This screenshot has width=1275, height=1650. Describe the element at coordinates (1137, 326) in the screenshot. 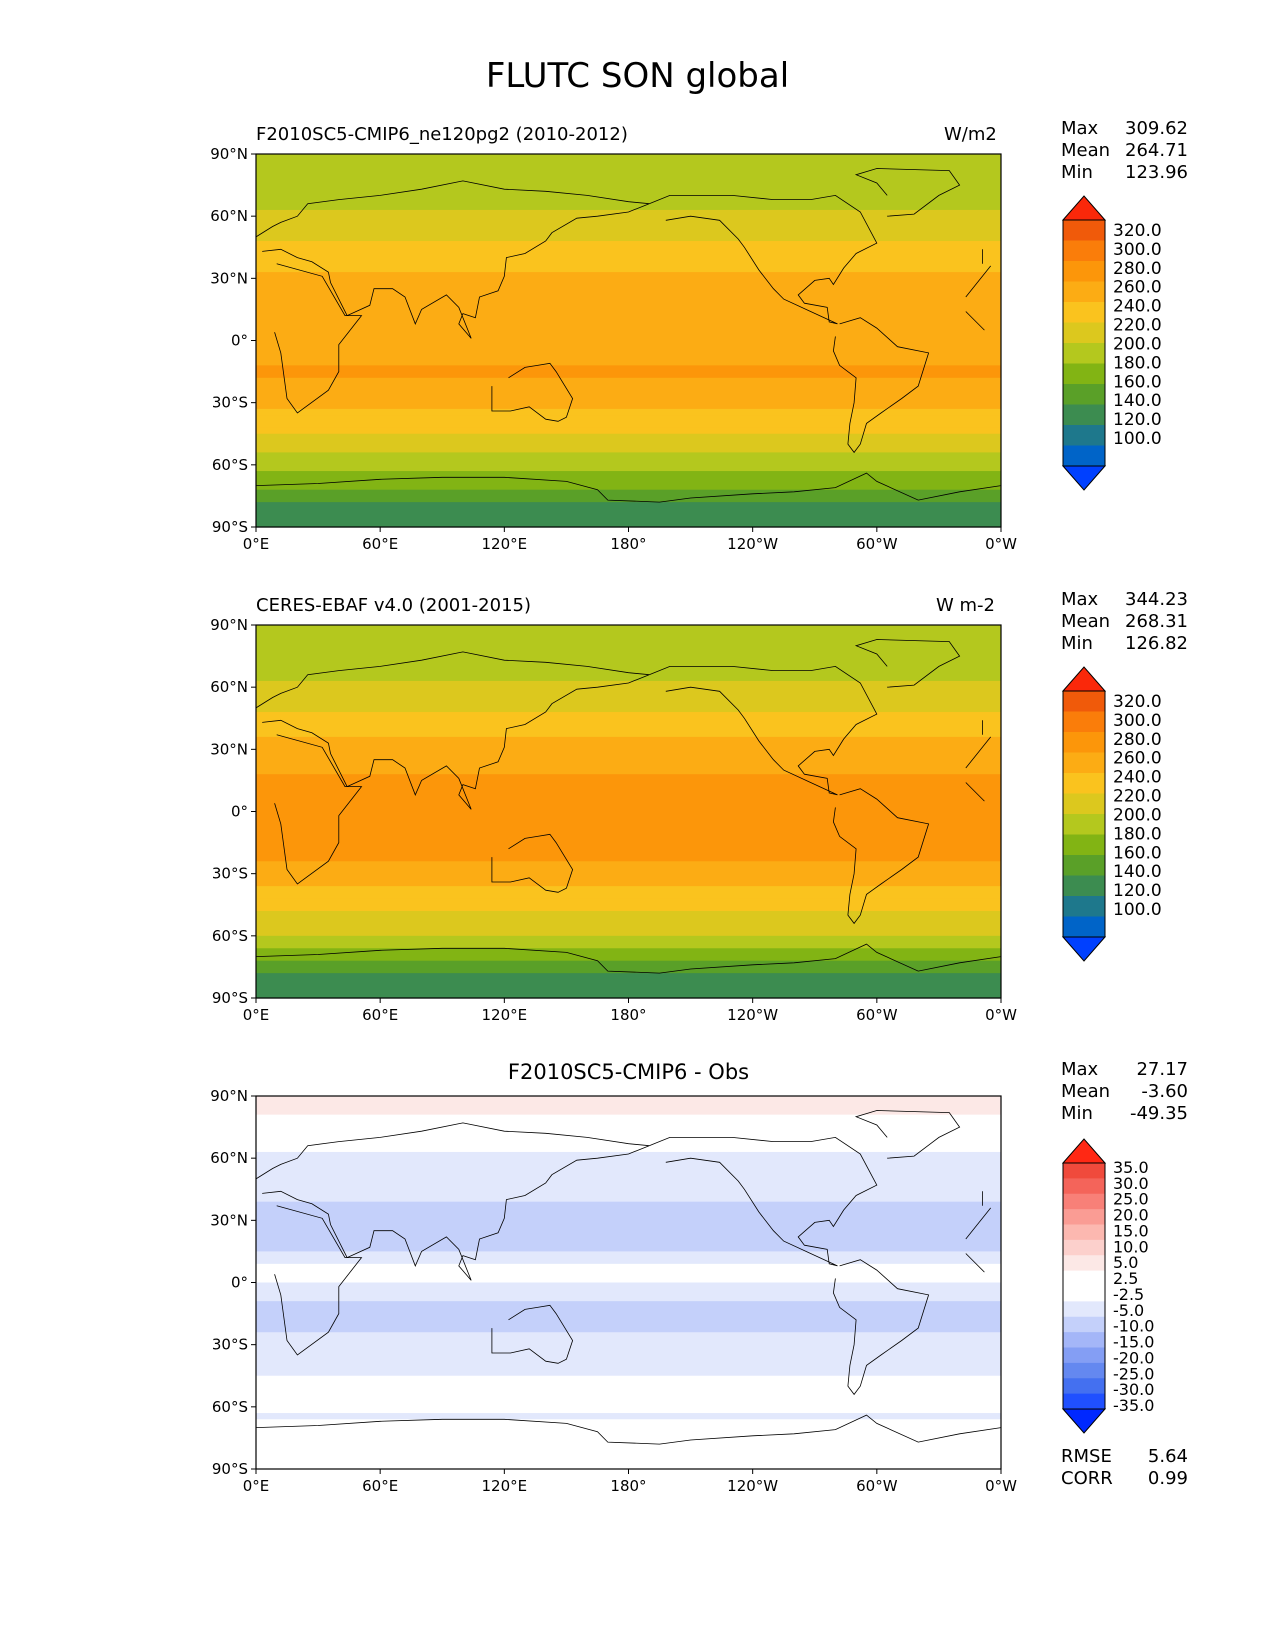

I see `colorbar-label: 220.0` at that location.